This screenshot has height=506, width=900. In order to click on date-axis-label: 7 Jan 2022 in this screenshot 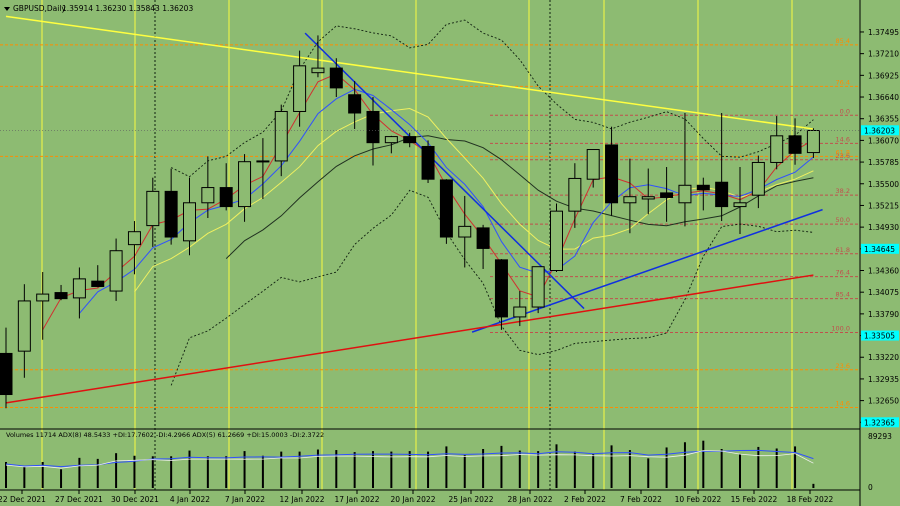, I will do `click(245, 499)`.